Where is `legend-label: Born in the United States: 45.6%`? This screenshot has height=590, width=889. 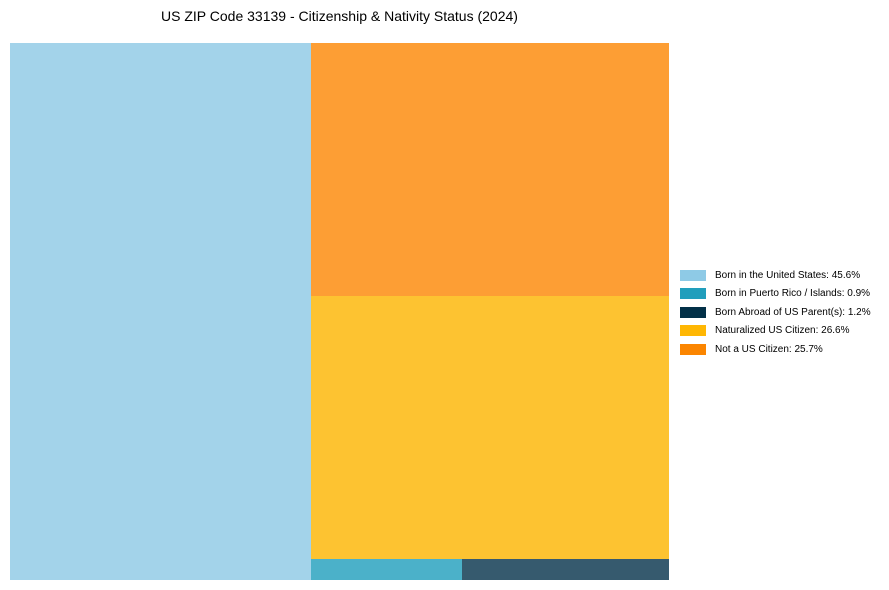
legend-label: Born in the United States: 45.6% is located at coordinates (788, 275).